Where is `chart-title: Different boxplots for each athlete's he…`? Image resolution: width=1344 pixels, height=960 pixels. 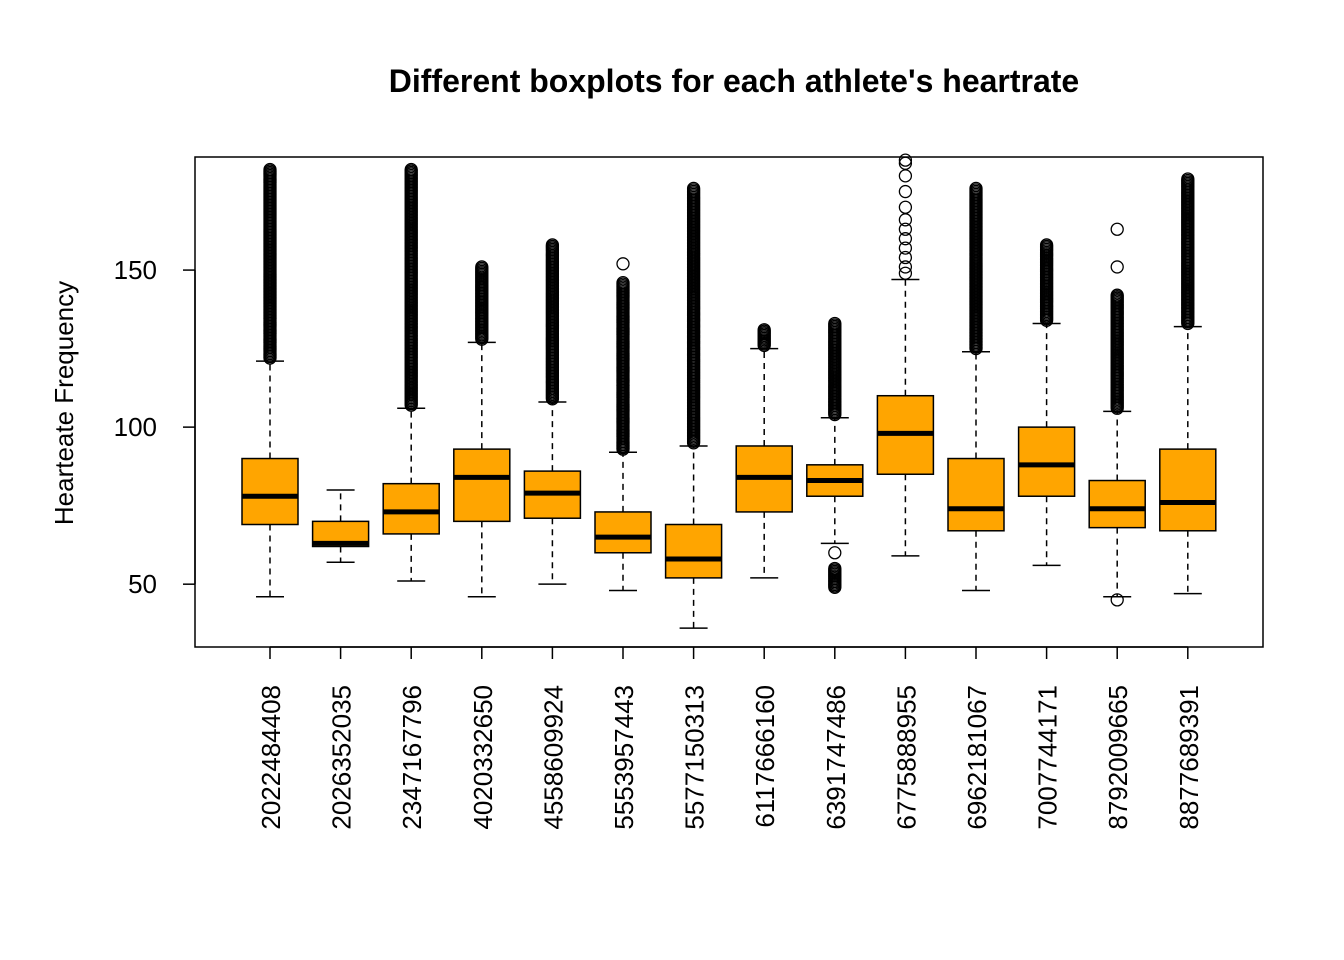 chart-title: Different boxplots for each athlete's he… is located at coordinates (734, 81).